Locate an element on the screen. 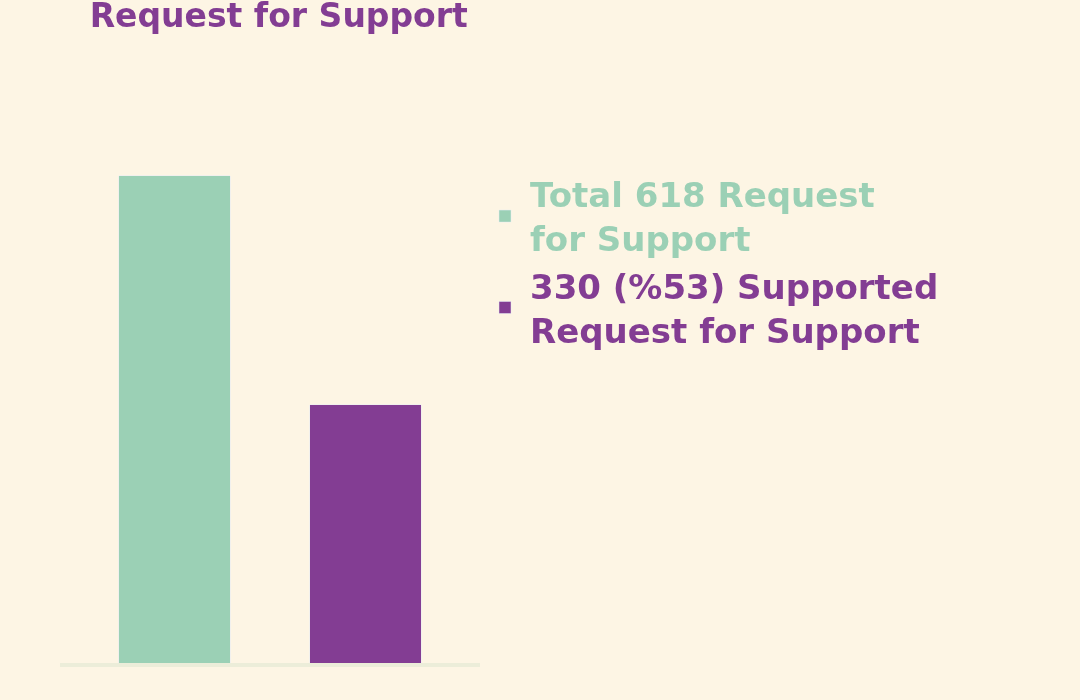 Image resolution: width=1080 pixels, height=700 pixels. legend-label: 330 (%53) Supported Request for Support is located at coordinates (734, 308).